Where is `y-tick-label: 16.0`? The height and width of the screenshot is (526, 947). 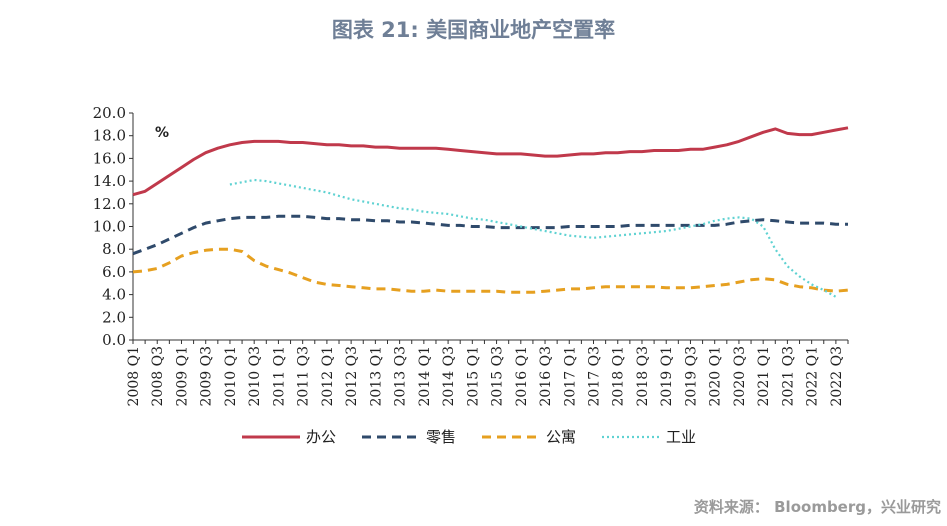
y-tick-label: 16.0 is located at coordinates (109, 158).